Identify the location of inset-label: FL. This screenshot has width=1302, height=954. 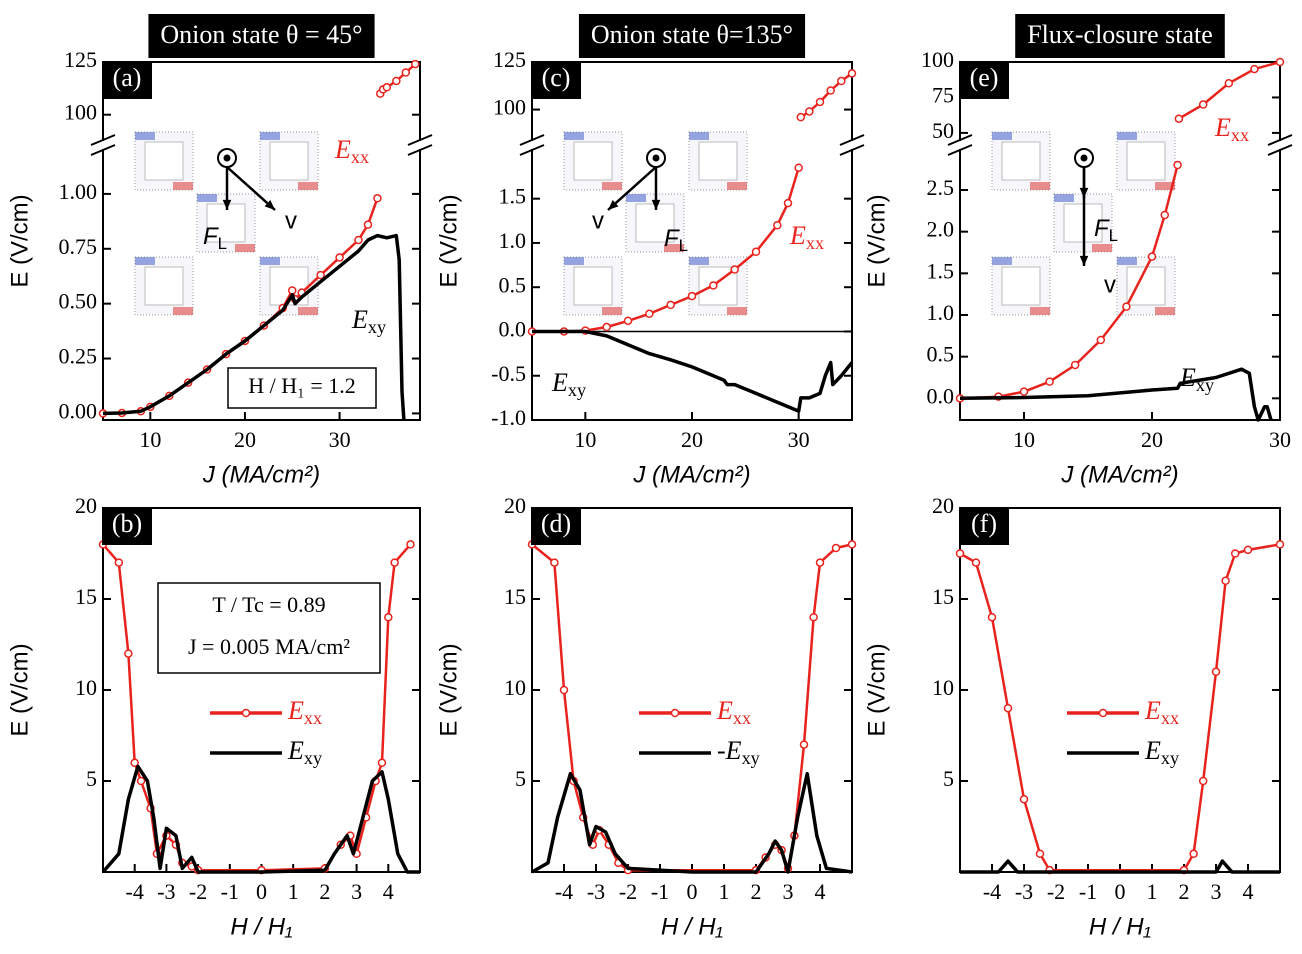
(1106, 230).